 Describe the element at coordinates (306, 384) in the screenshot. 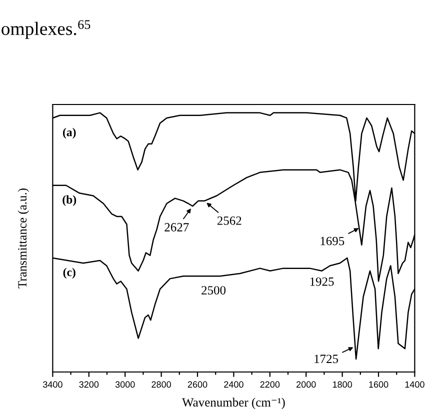

I see `x-tick-label: 2000` at that location.